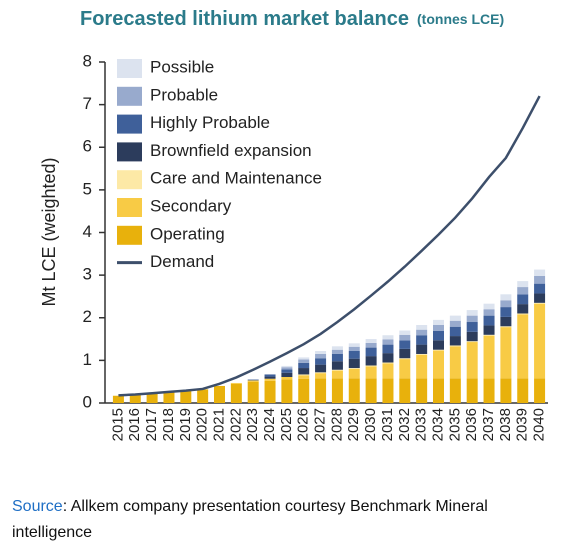 Image resolution: width=588 pixels, height=550 pixels. What do you see at coordinates (286, 424) in the screenshot?
I see `x-tick-label: 2025` at bounding box center [286, 424].